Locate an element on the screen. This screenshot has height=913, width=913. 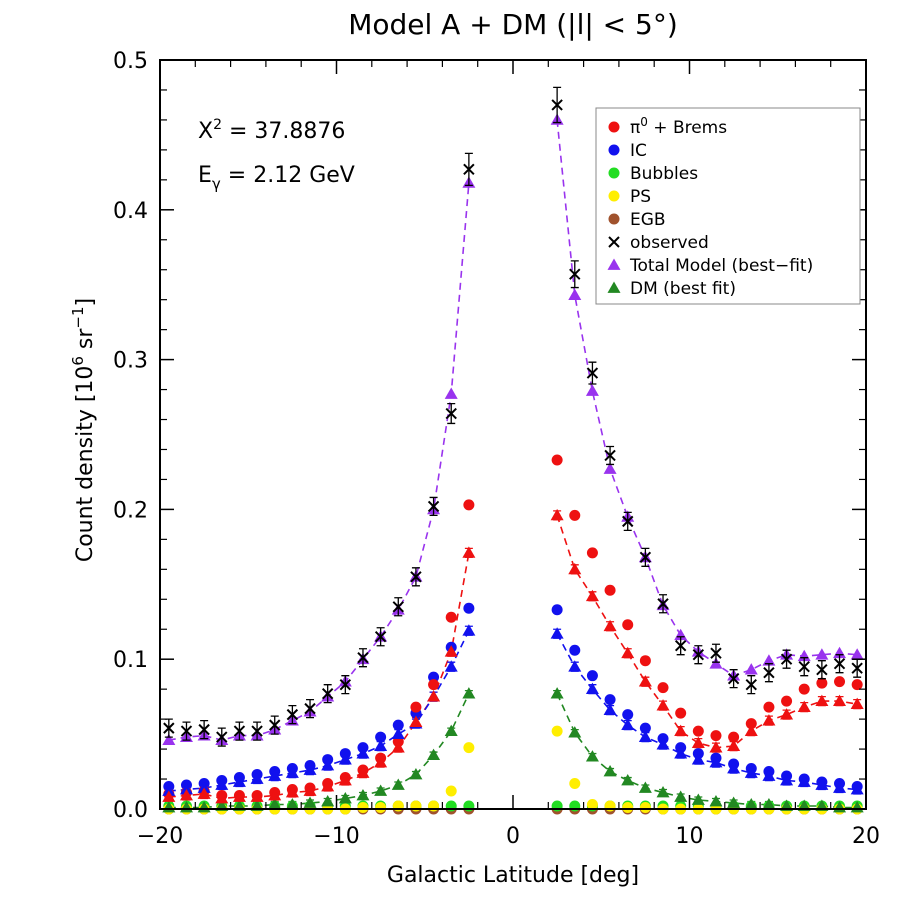
x-tick-label: 10 is located at coordinates (690, 836).